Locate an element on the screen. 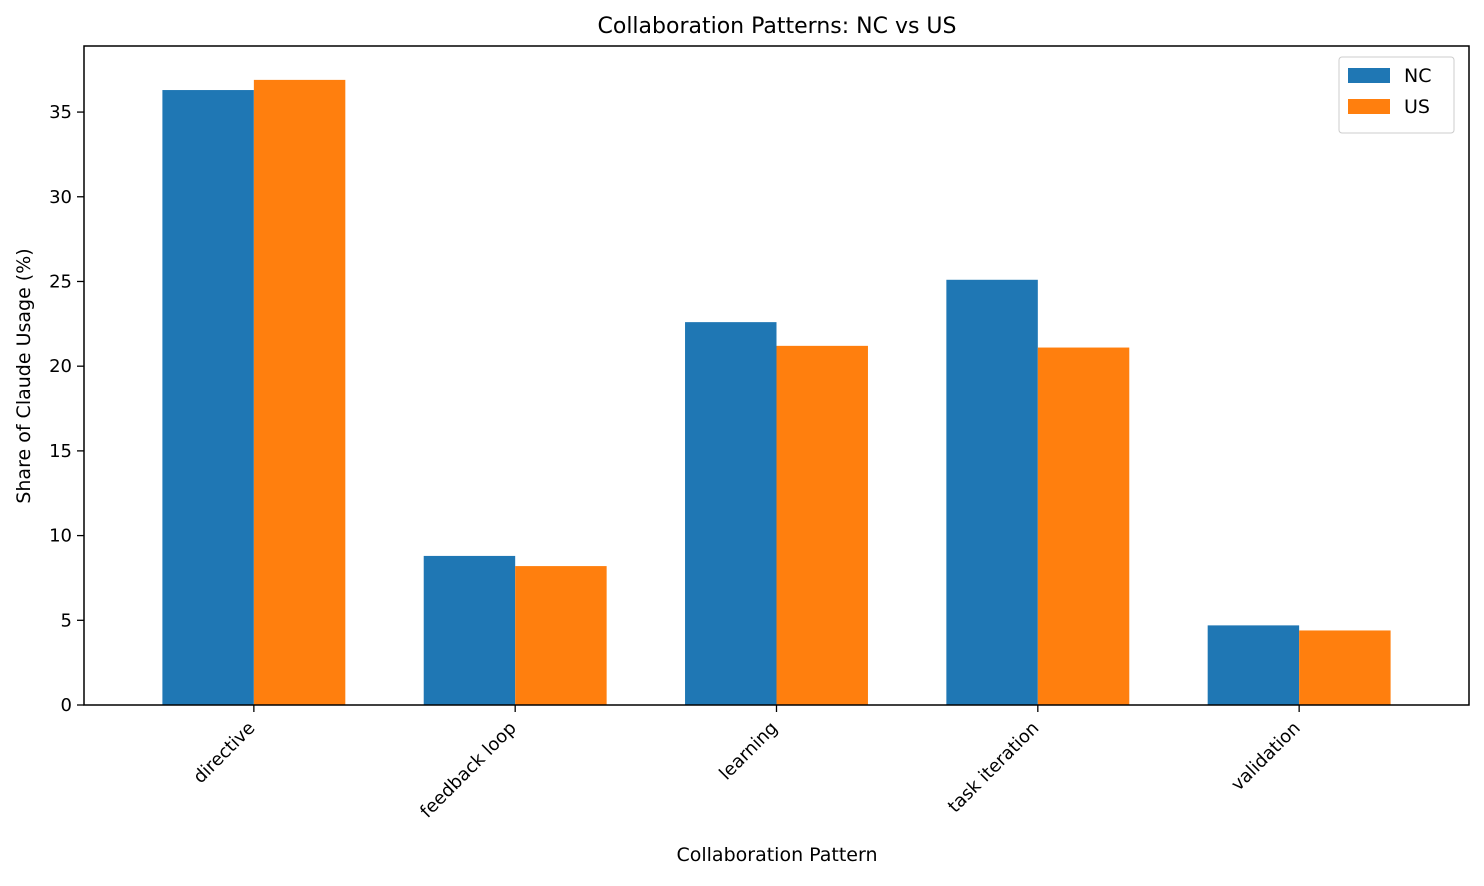 This screenshot has width=1484, height=886. bar-us-learning is located at coordinates (822, 525).